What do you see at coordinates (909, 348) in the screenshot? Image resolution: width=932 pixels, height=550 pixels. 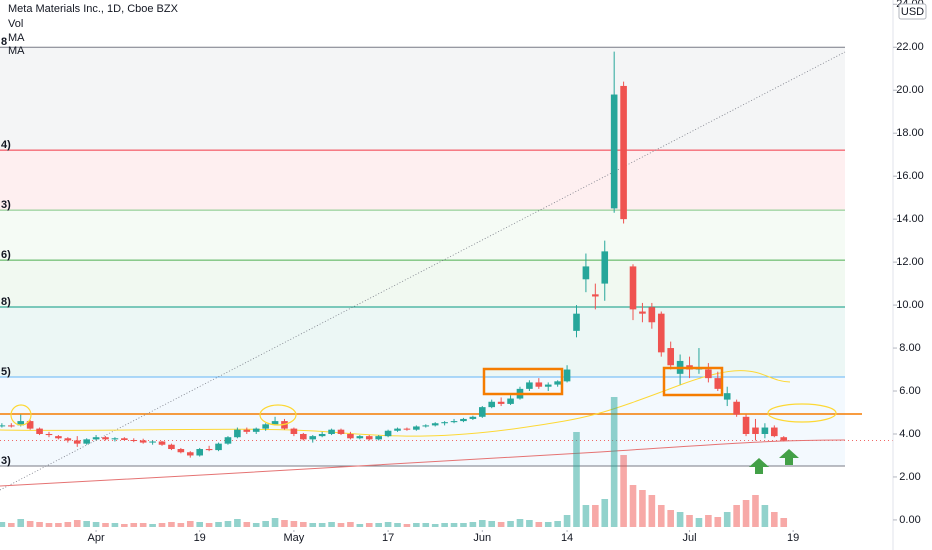 I see `y-tick-label: 8.00` at bounding box center [909, 348].